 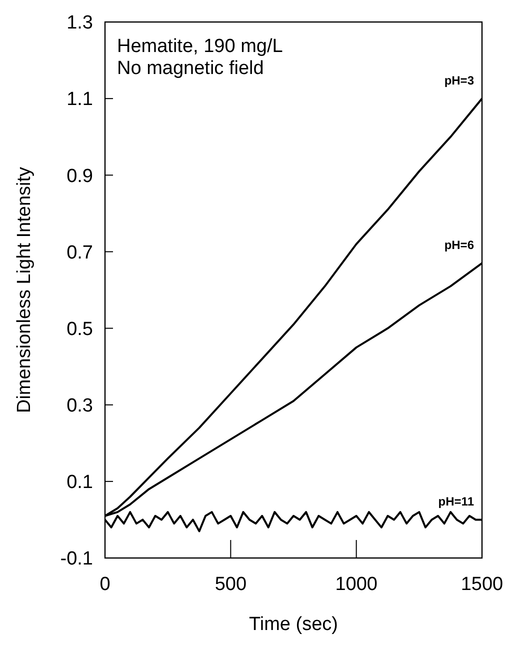 I want to click on series-label: pH=3, so click(x=459, y=81).